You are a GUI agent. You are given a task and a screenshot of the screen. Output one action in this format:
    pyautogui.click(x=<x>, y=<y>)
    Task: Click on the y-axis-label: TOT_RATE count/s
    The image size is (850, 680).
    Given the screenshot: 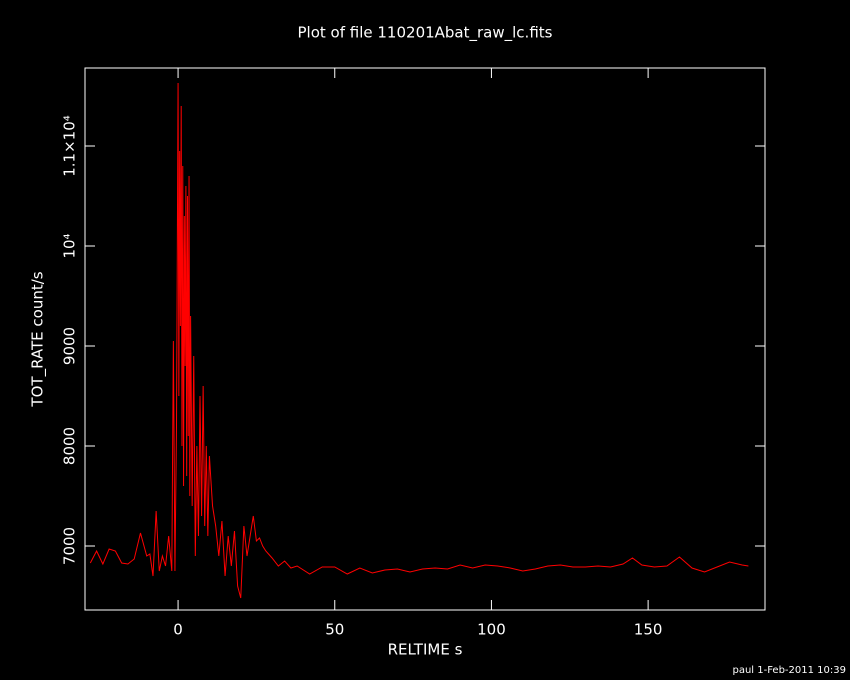 What is the action you would take?
    pyautogui.click(x=38, y=339)
    